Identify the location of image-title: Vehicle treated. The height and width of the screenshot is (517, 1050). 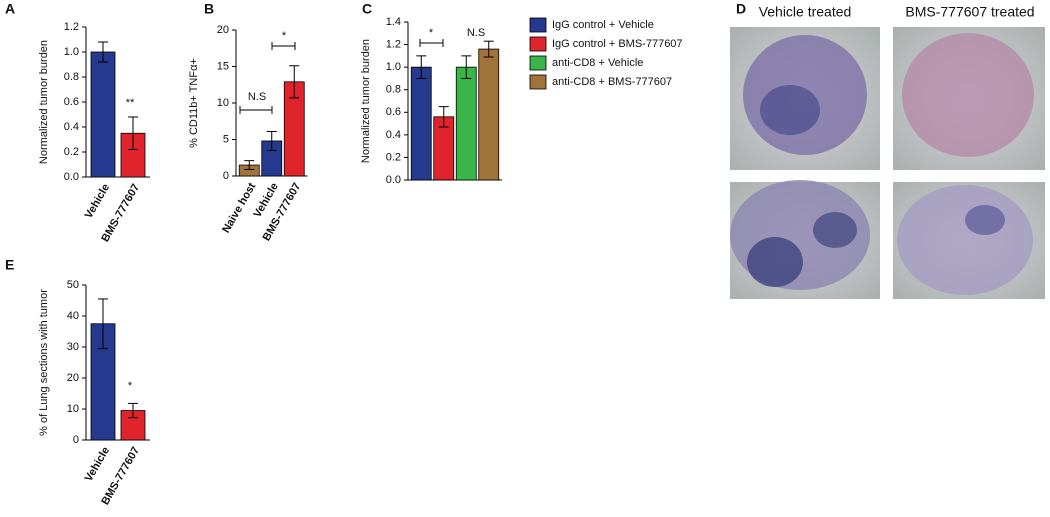
(805, 12).